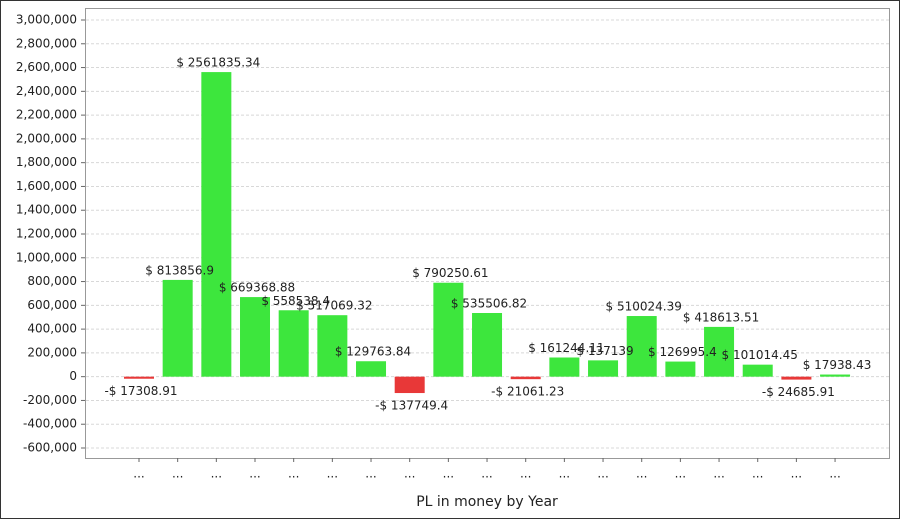  What do you see at coordinates (46, 210) in the screenshot?
I see `y-tick-label: 1,400,000` at bounding box center [46, 210].